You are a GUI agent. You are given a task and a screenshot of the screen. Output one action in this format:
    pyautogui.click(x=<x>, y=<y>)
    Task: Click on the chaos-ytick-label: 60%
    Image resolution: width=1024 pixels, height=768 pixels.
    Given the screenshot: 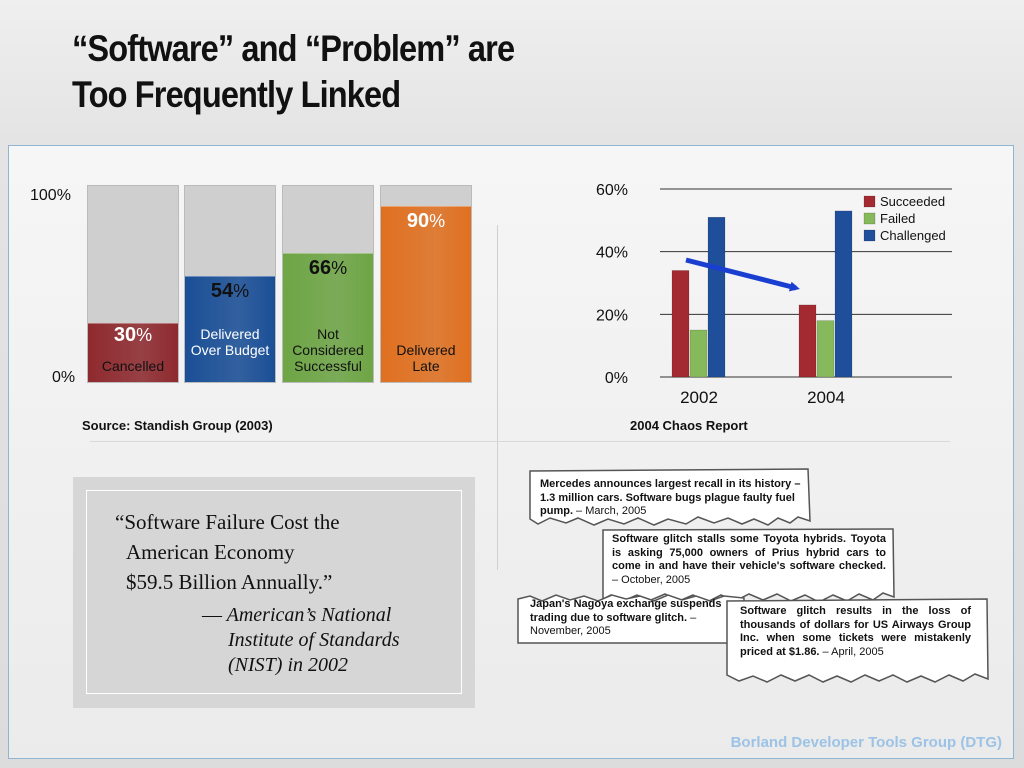 What is the action you would take?
    pyautogui.click(x=612, y=190)
    